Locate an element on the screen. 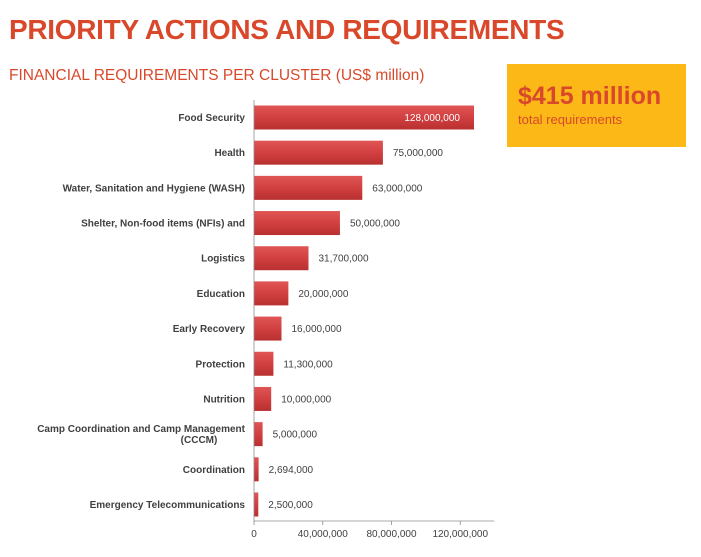 Image resolution: width=701 pixels, height=557 pixels. value-label: 10,000,000 is located at coordinates (306, 399).